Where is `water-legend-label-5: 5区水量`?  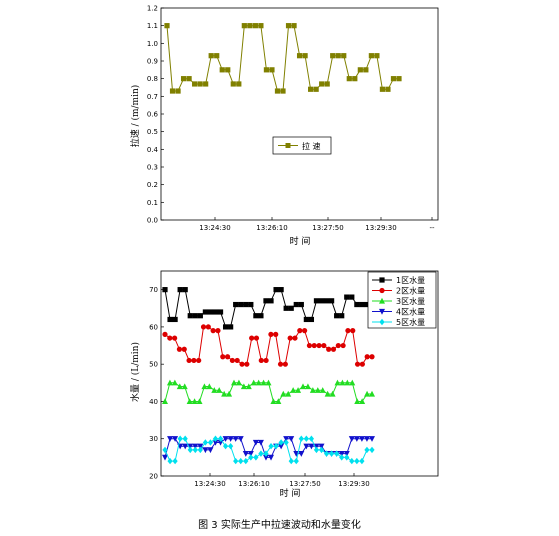 water-legend-label-5: 5区水量 is located at coordinates (410, 322).